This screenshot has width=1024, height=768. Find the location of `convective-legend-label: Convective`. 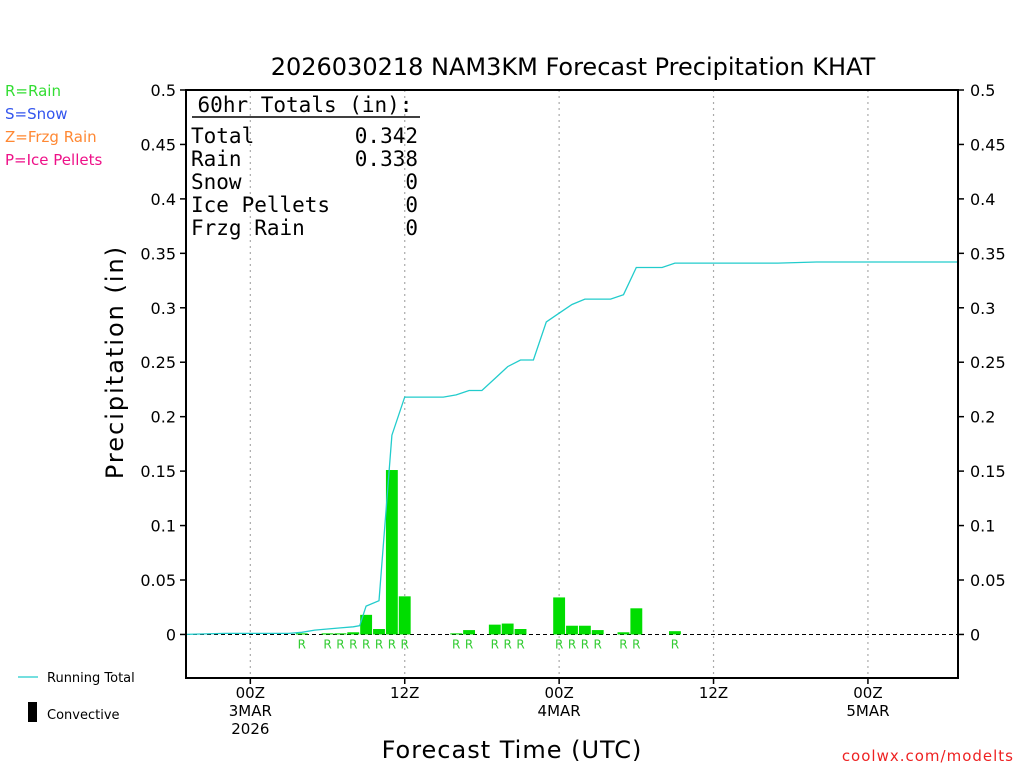

convective-legend-label: Convective is located at coordinates (83, 715).